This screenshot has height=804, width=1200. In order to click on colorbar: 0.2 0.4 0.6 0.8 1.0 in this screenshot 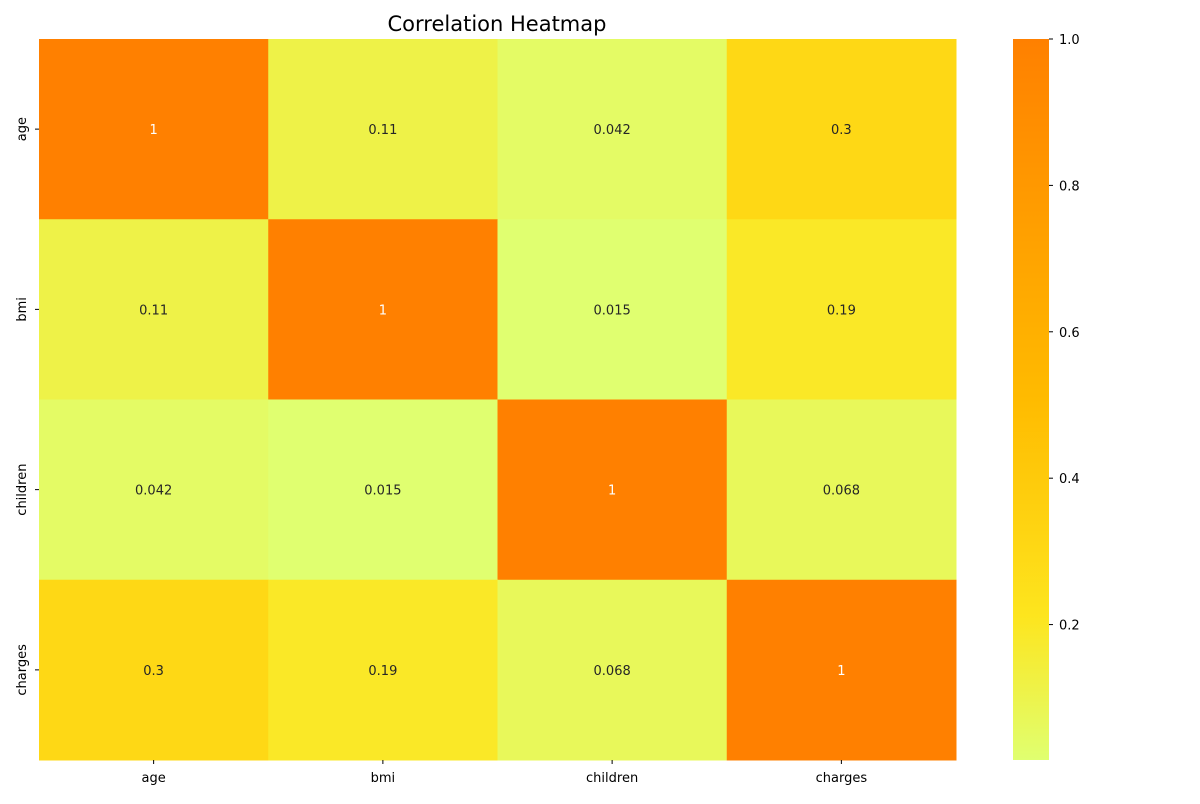, I will do `click(1046, 396)`.